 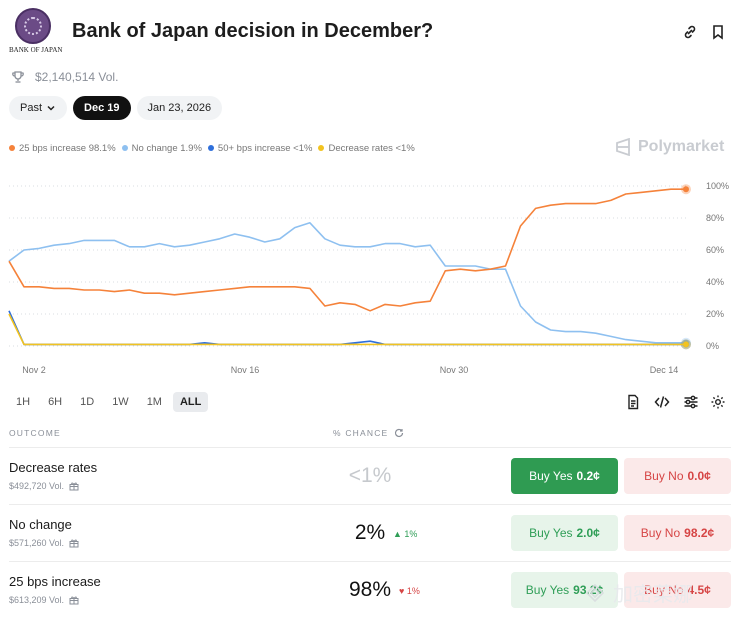 I want to click on chance-column-header: % CHANCE, so click(x=368, y=433).